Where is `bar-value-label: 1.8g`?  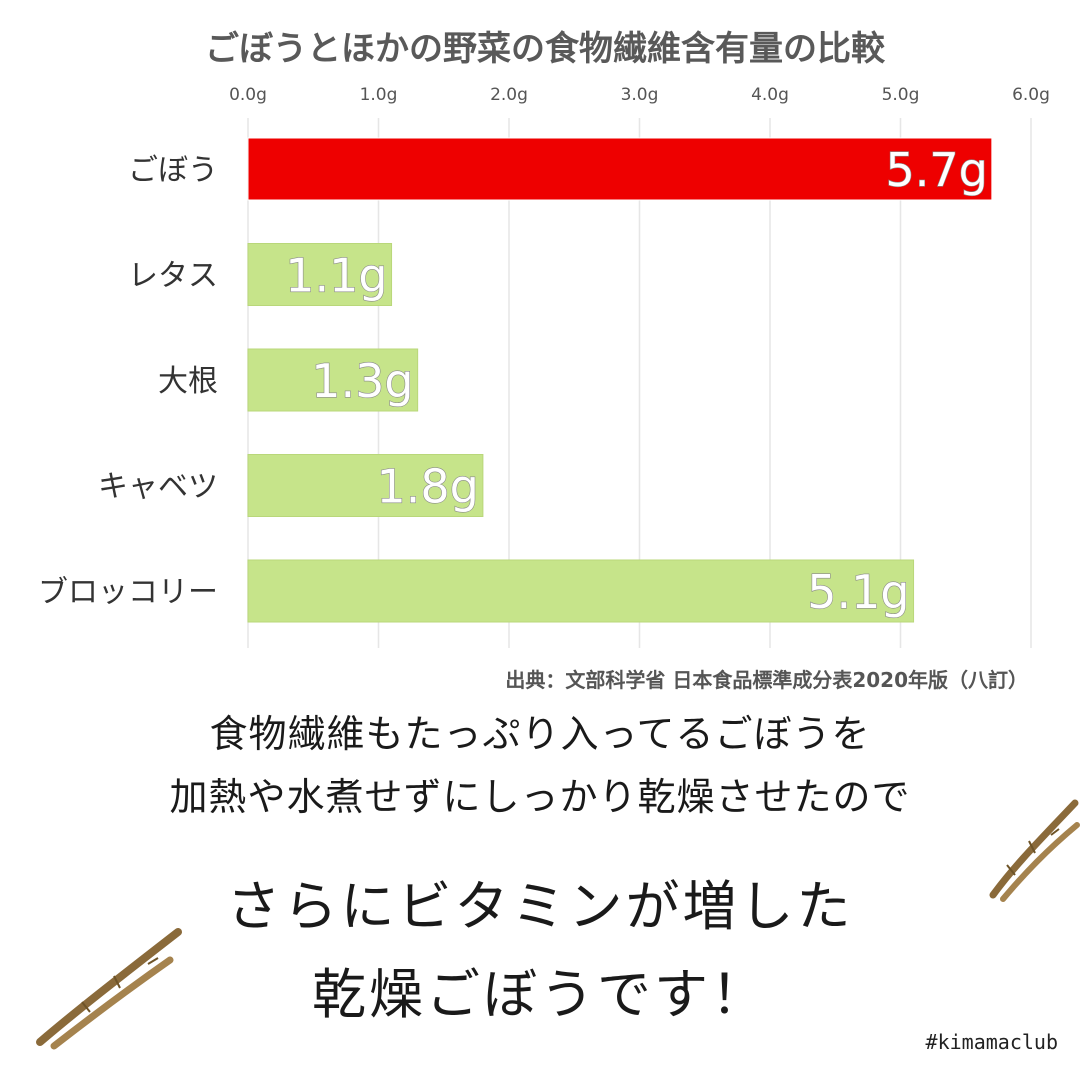
bar-value-label: 1.8g is located at coordinates (428, 487).